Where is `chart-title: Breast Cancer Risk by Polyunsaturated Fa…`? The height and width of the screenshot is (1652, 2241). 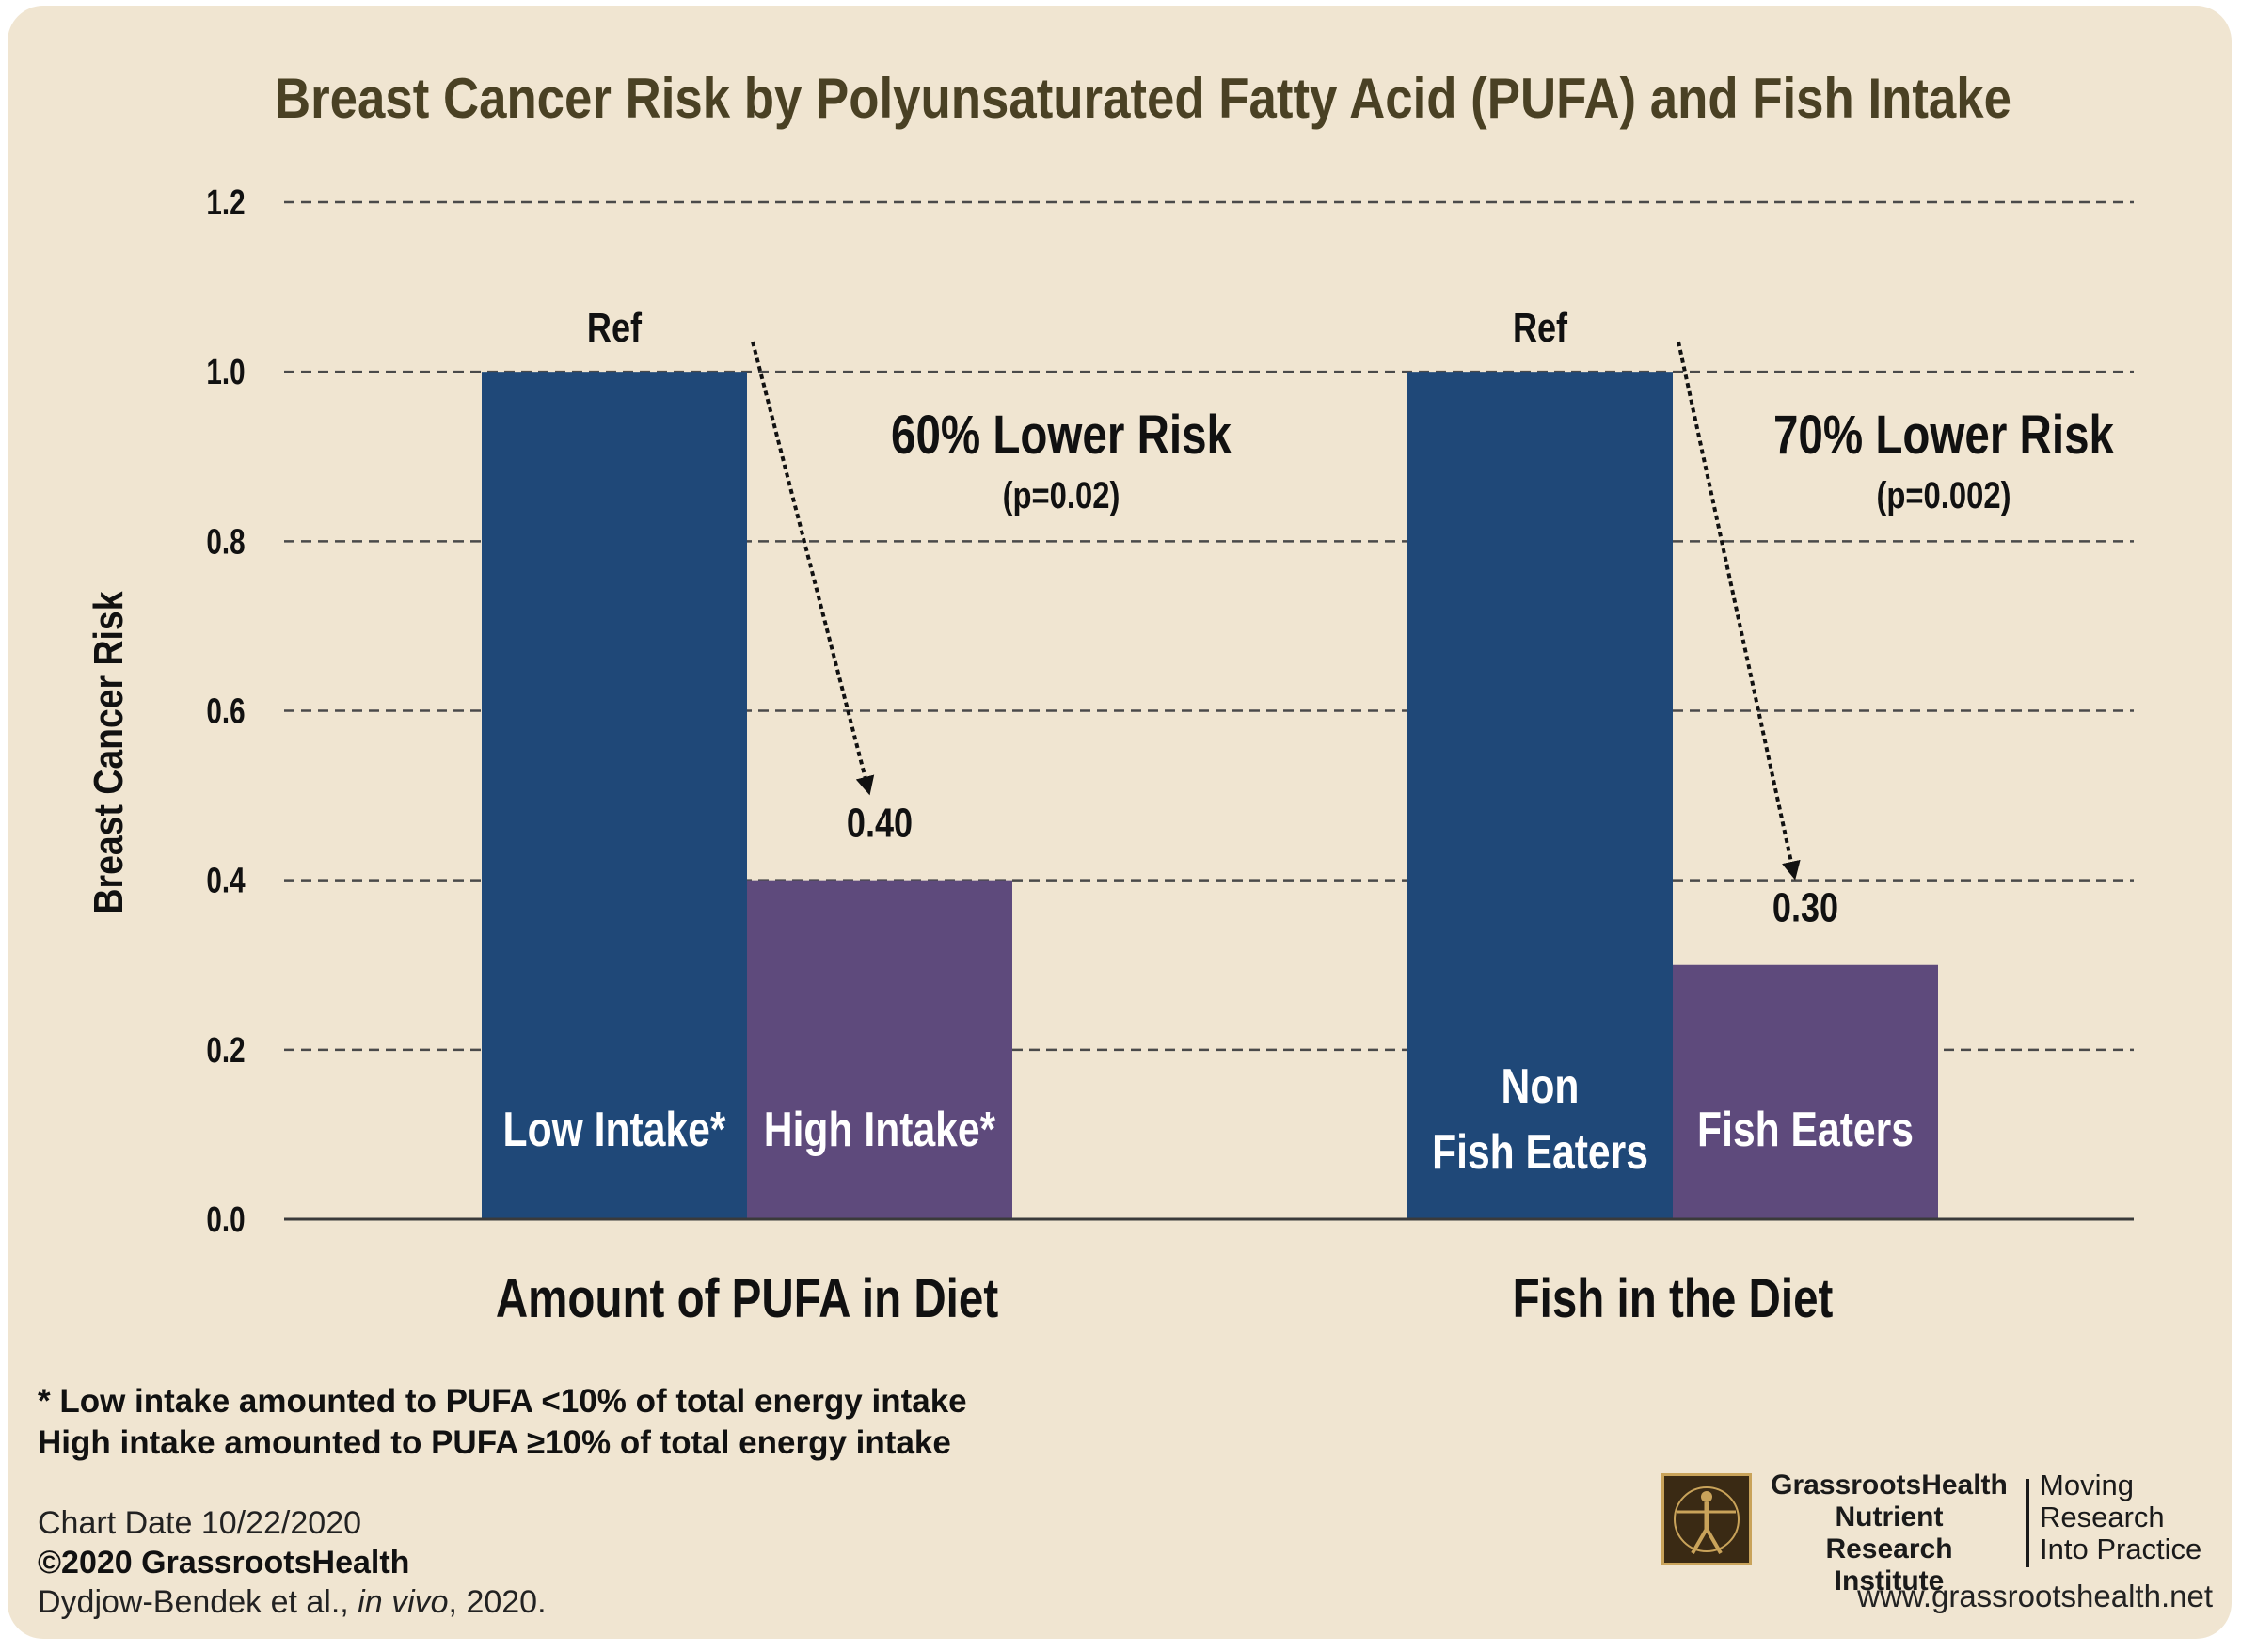
chart-title: Breast Cancer Risk by Polyunsaturated Fa… is located at coordinates (1143, 98).